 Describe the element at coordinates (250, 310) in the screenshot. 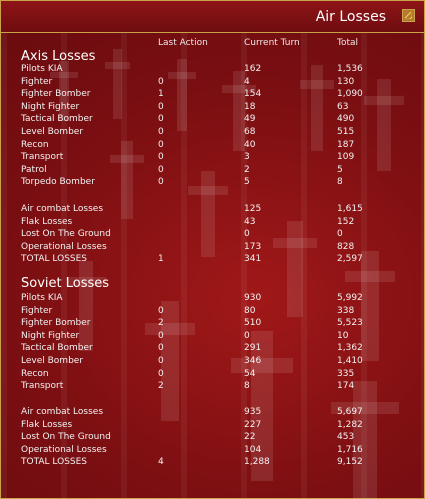

I see `cell-current: 80` at that location.